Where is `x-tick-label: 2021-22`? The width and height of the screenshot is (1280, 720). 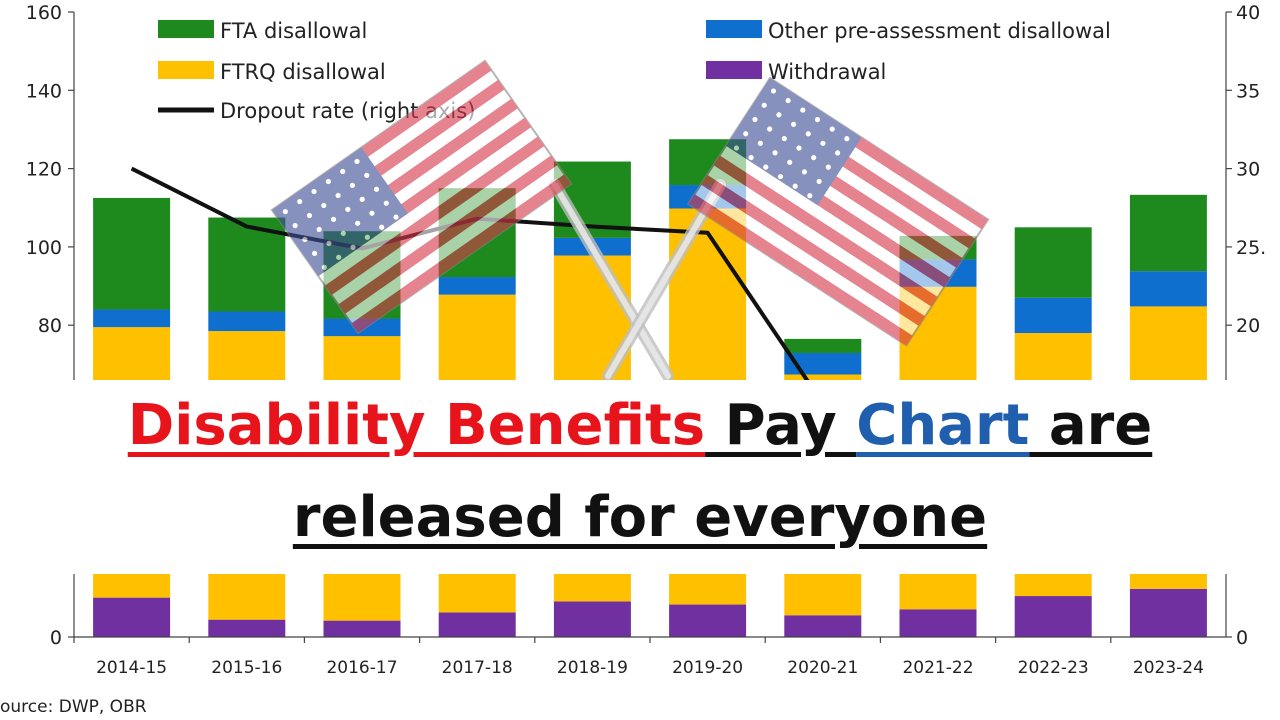
x-tick-label: 2021-22 is located at coordinates (937, 668).